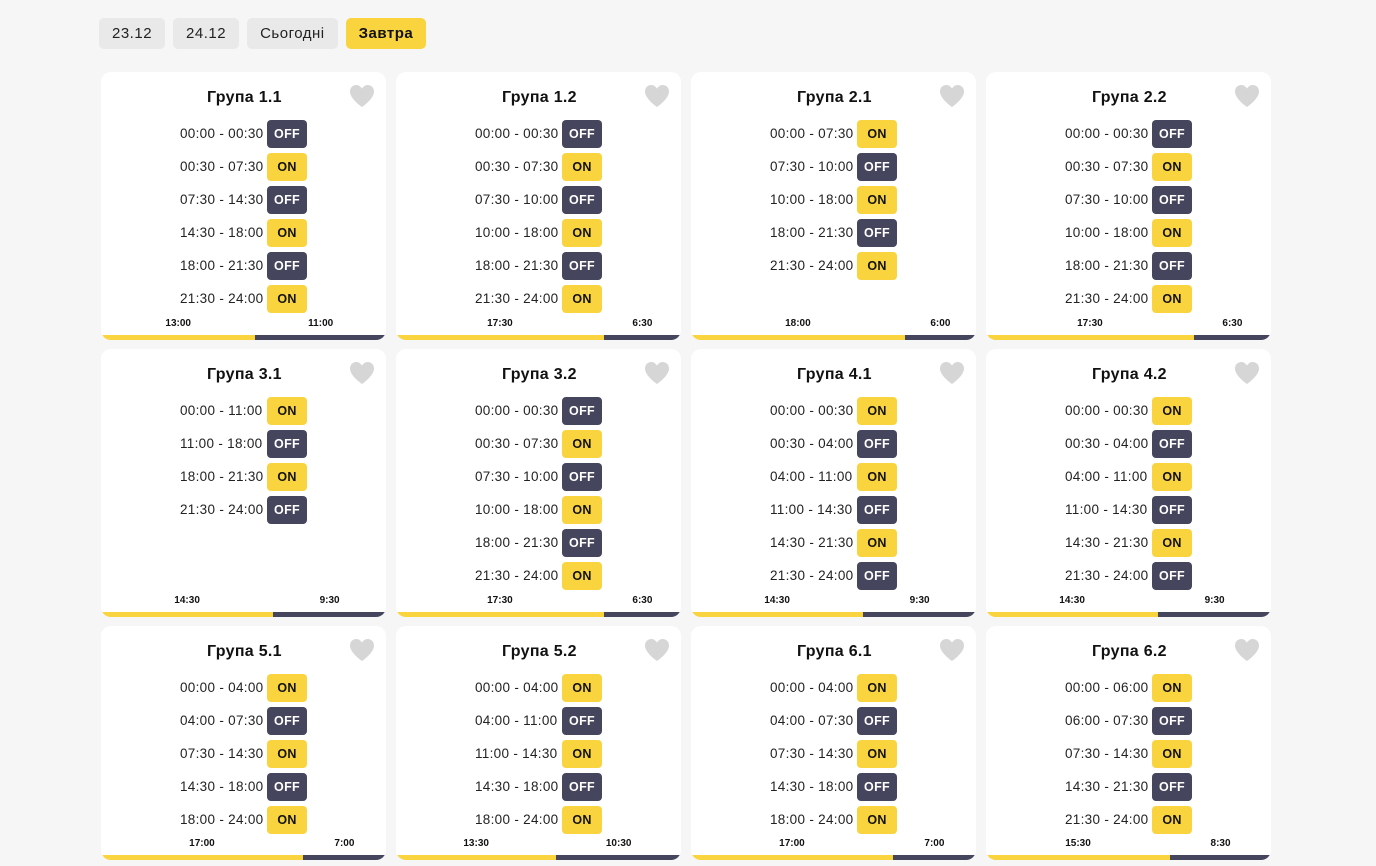  What do you see at coordinates (538, 410) in the screenshot?
I see `schedule-row: 00:00 - 00:30 OFF` at bounding box center [538, 410].